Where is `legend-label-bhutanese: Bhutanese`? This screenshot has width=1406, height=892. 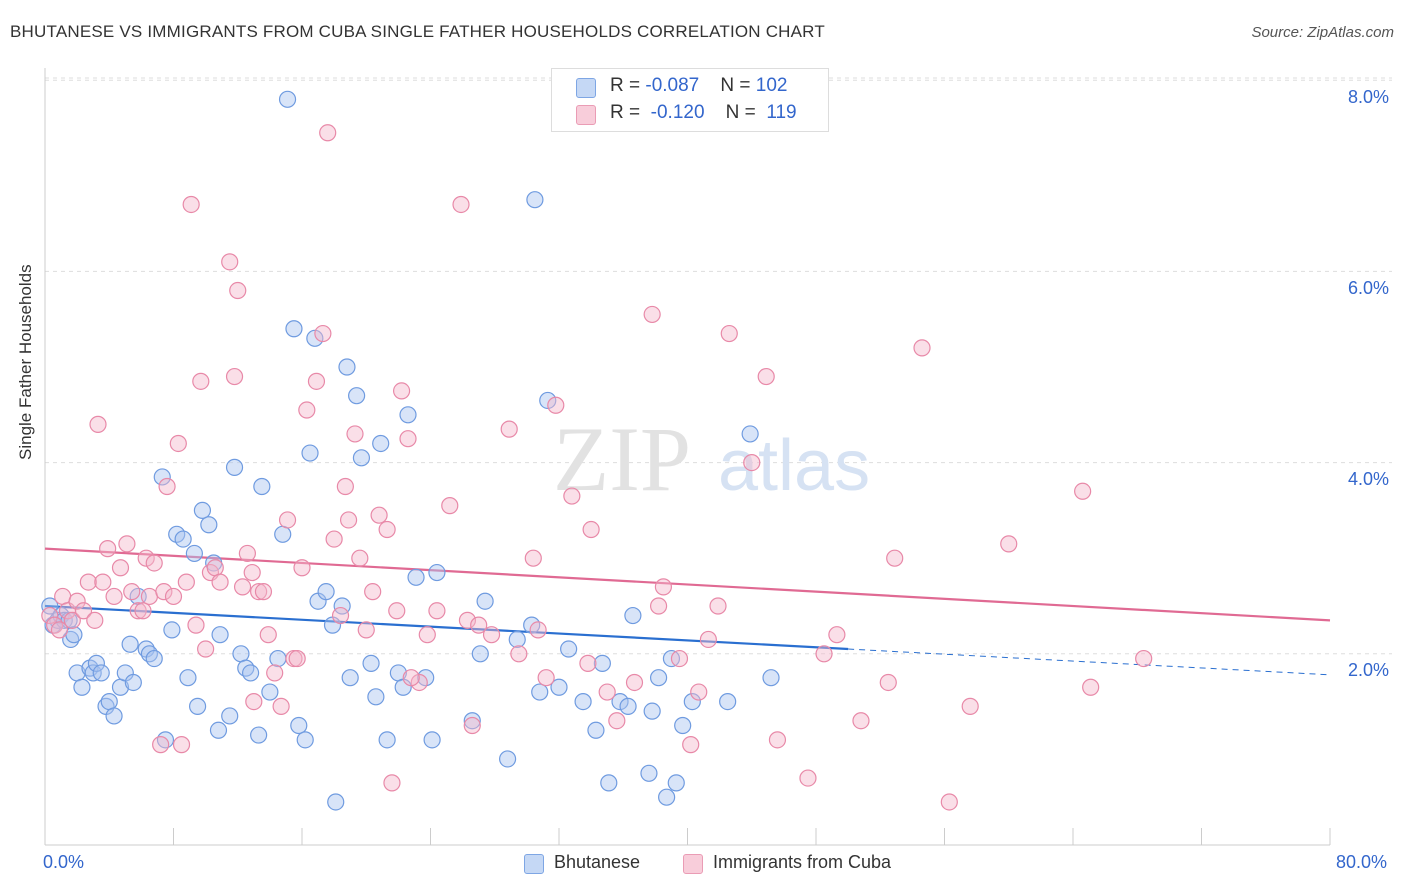 legend-label-bhutanese: Bhutanese is located at coordinates (597, 862).